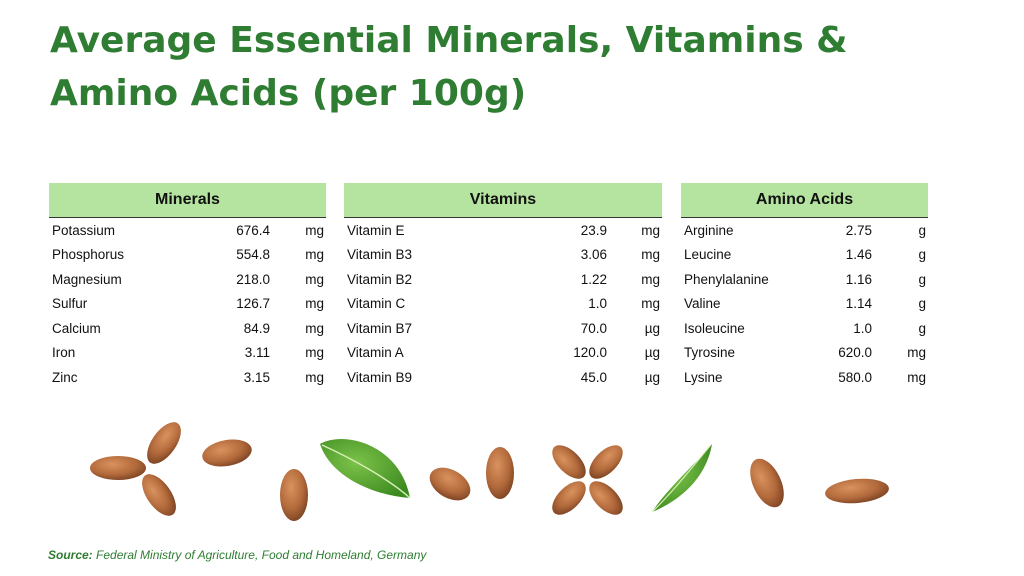 Image resolution: width=1024 pixels, height=576 pixels. I want to click on nutrient-value: 1.46, so click(858, 255).